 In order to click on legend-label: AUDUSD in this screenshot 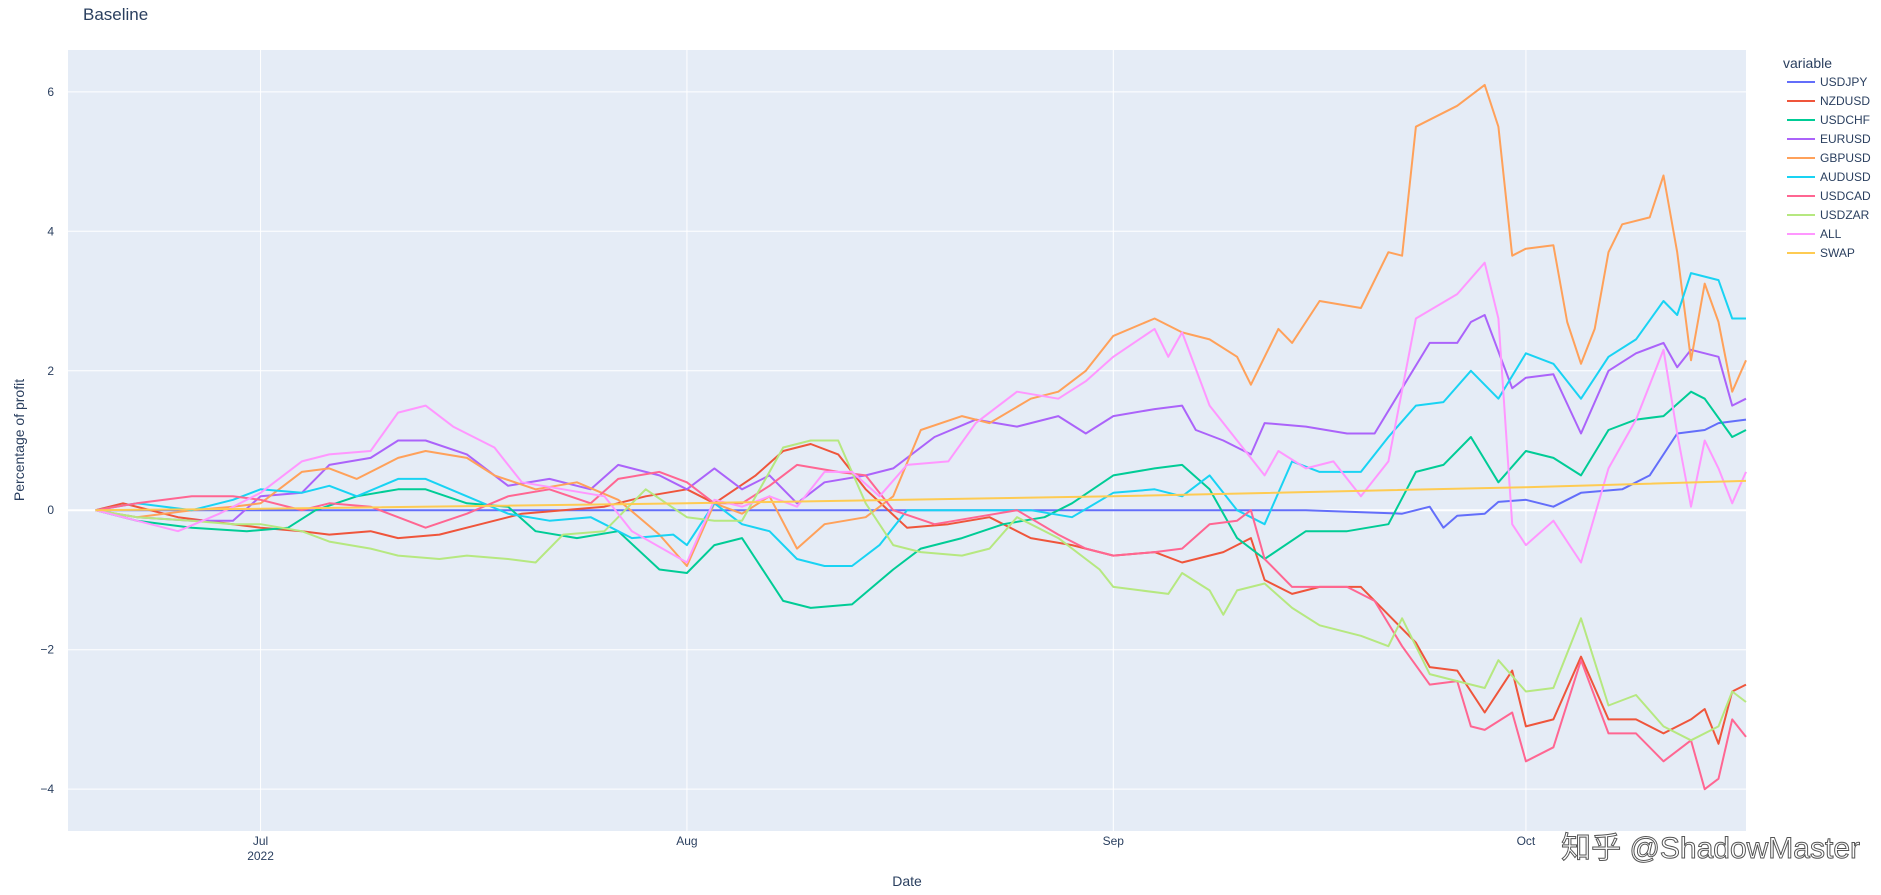, I will do `click(1845, 177)`.